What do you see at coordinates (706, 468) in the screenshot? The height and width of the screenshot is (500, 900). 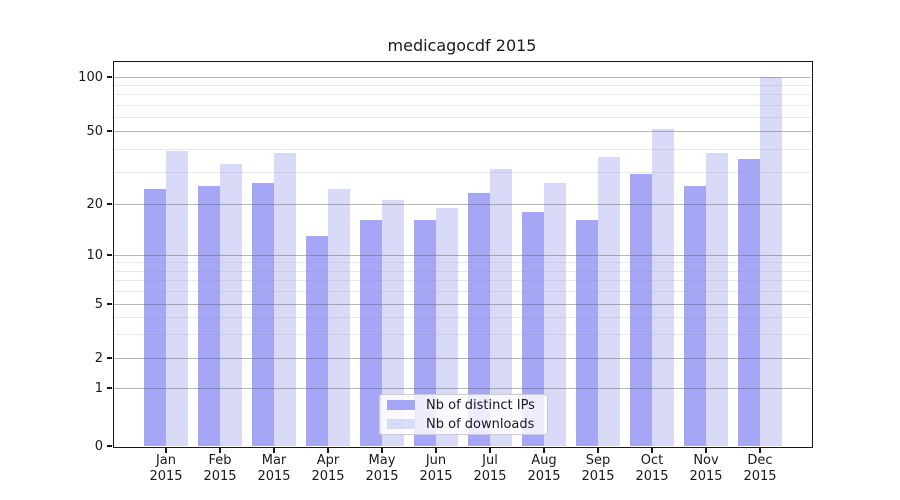 I see `x-tick-label: Nov 2015` at bounding box center [706, 468].